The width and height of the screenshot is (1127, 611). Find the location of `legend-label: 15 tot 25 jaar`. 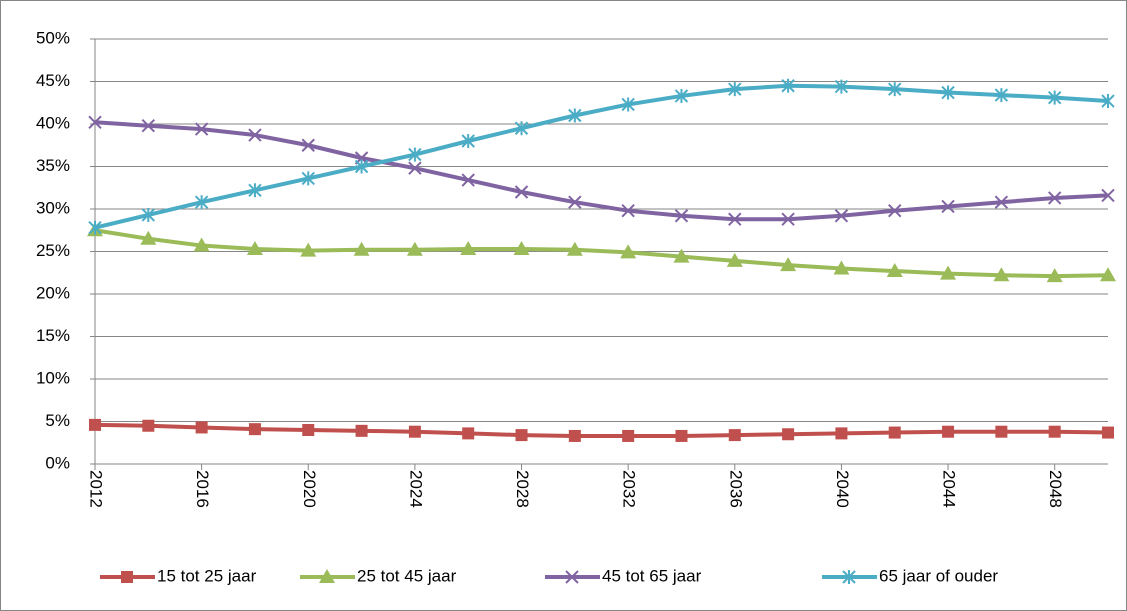

legend-label: 15 tot 25 jaar is located at coordinates (207, 575).